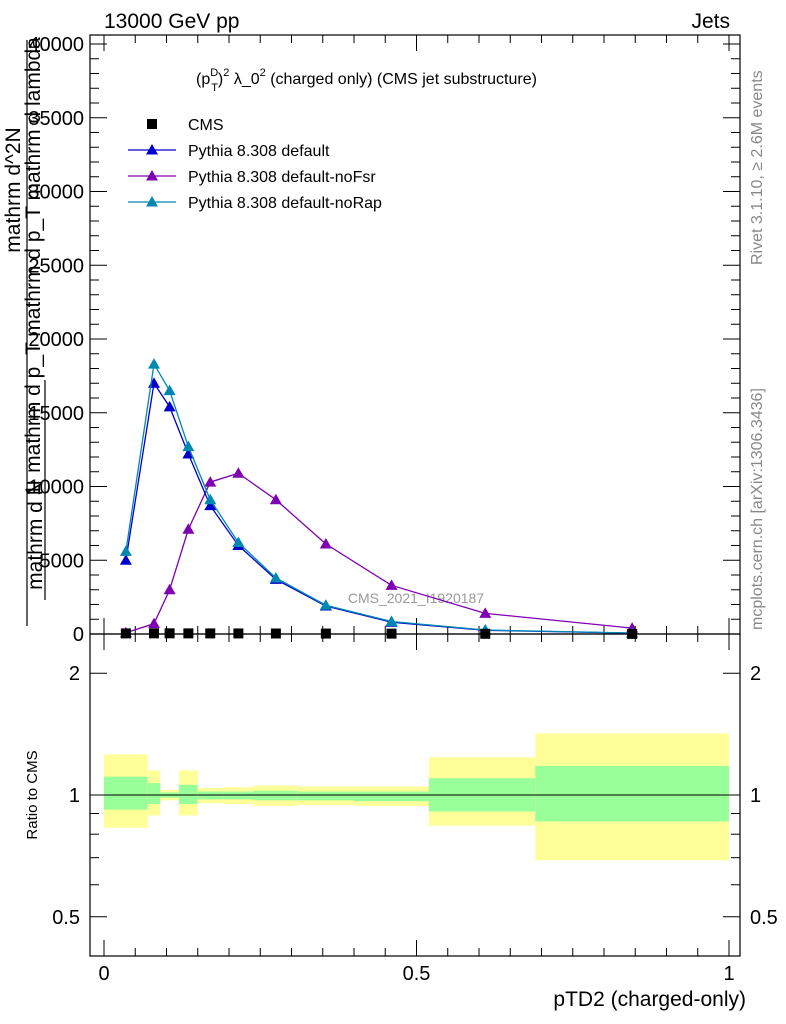 The height and width of the screenshot is (1024, 786). I want to click on ratio-bands, so click(416, 797).